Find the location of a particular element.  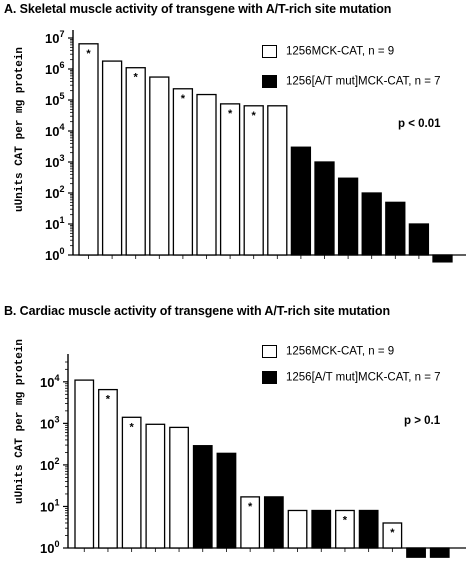

panel-b-legend-item-black: 1256[A/T mut]MCK-CAT, n = 7 is located at coordinates (351, 377).